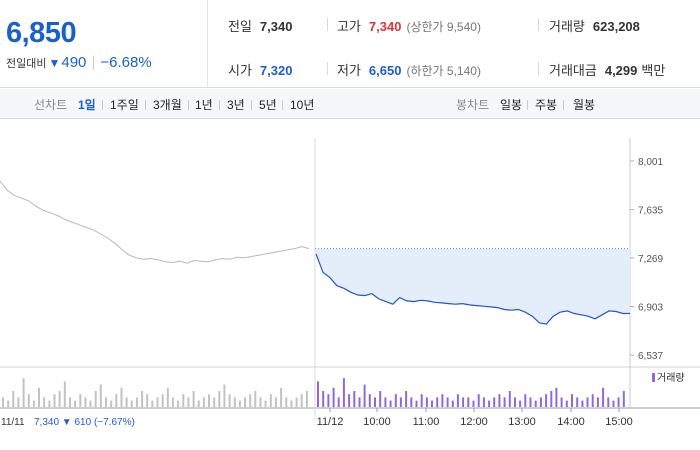 This screenshot has height=450, width=700. Describe the element at coordinates (260, 25) in the screenshot. I see `prev-close-cell: 전일 7,340` at that location.